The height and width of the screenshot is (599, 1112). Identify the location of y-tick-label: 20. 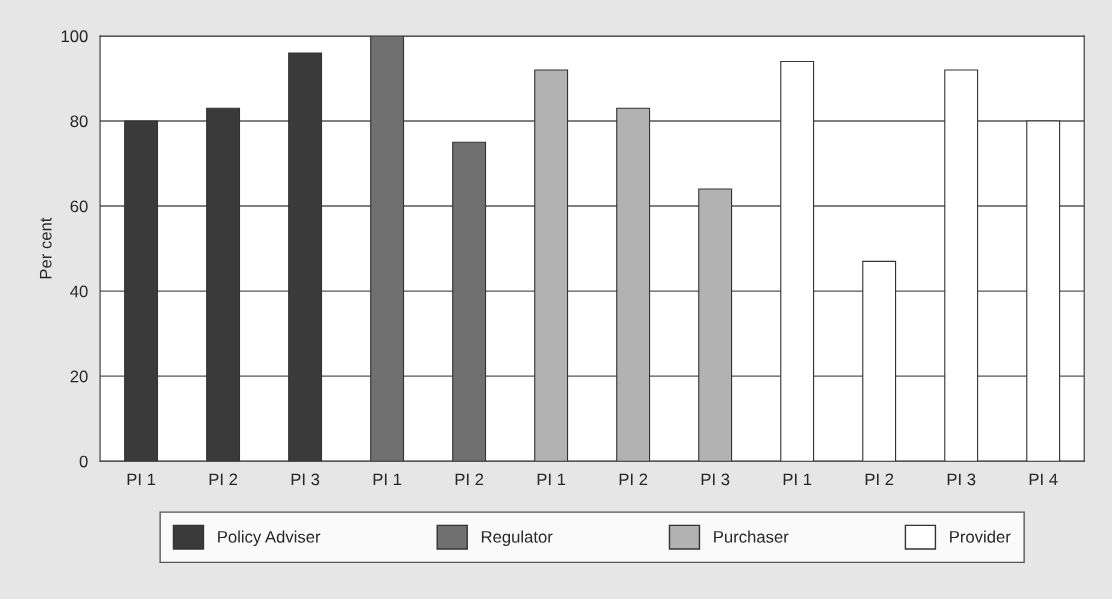
(79, 376).